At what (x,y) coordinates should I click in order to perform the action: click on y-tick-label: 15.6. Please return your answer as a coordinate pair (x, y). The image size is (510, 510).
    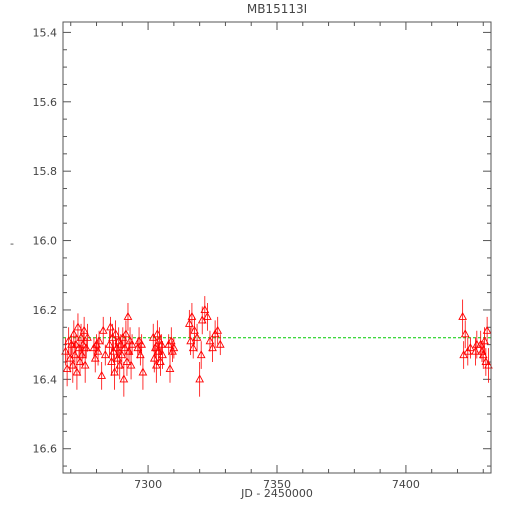
    Looking at the image, I should click on (45, 102).